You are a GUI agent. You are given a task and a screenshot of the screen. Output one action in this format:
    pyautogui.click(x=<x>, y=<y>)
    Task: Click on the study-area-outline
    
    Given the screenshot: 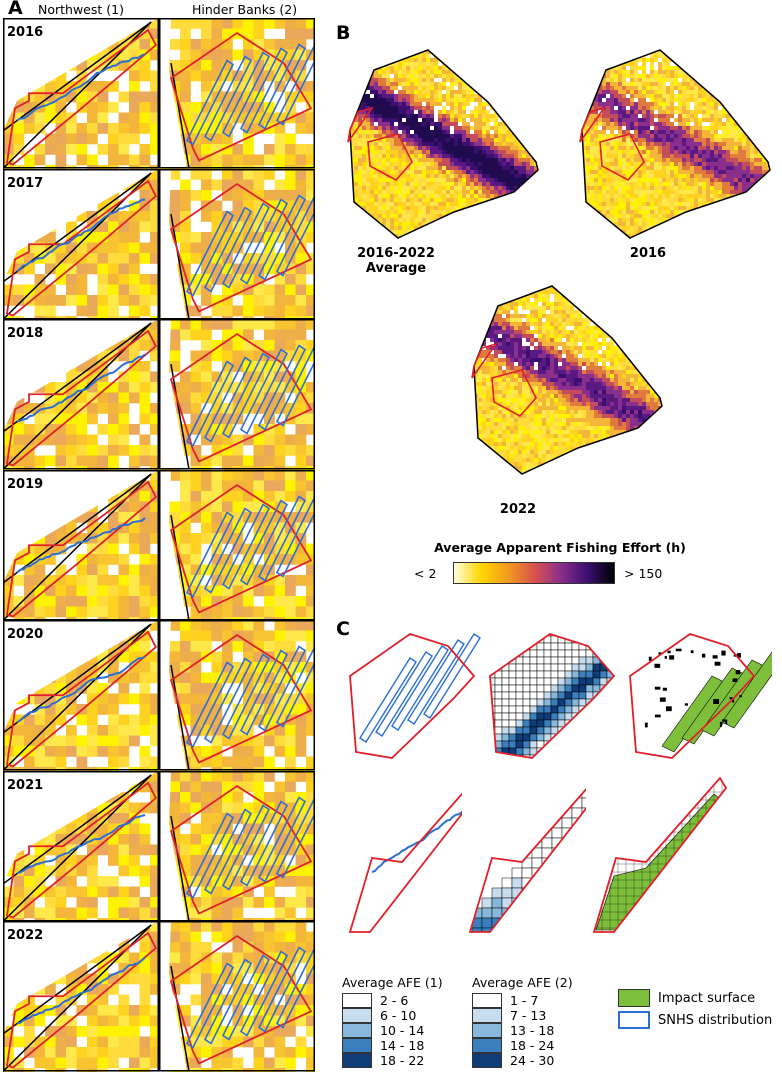 What is the action you would take?
    pyautogui.click(x=77, y=546)
    